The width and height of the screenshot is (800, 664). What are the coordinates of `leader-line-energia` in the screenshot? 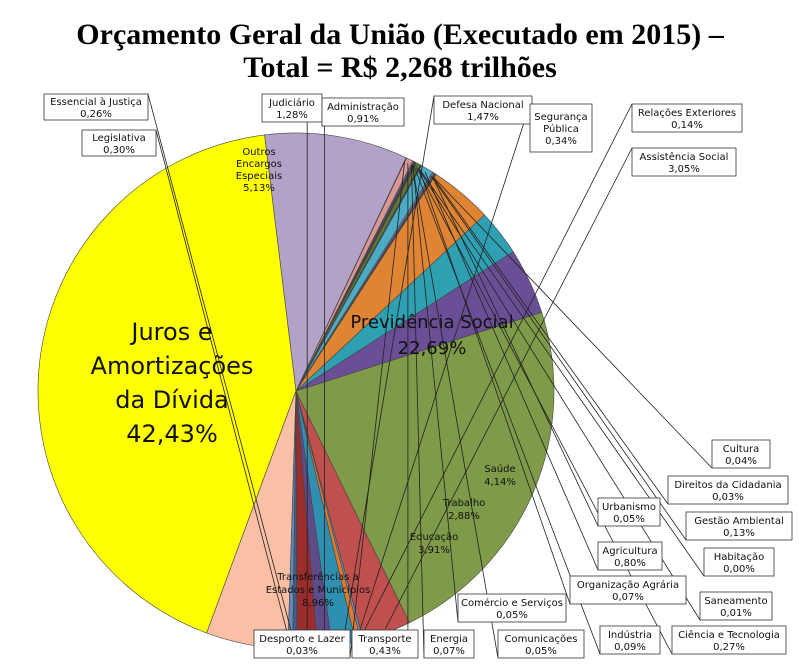 It's located at (418, 411).